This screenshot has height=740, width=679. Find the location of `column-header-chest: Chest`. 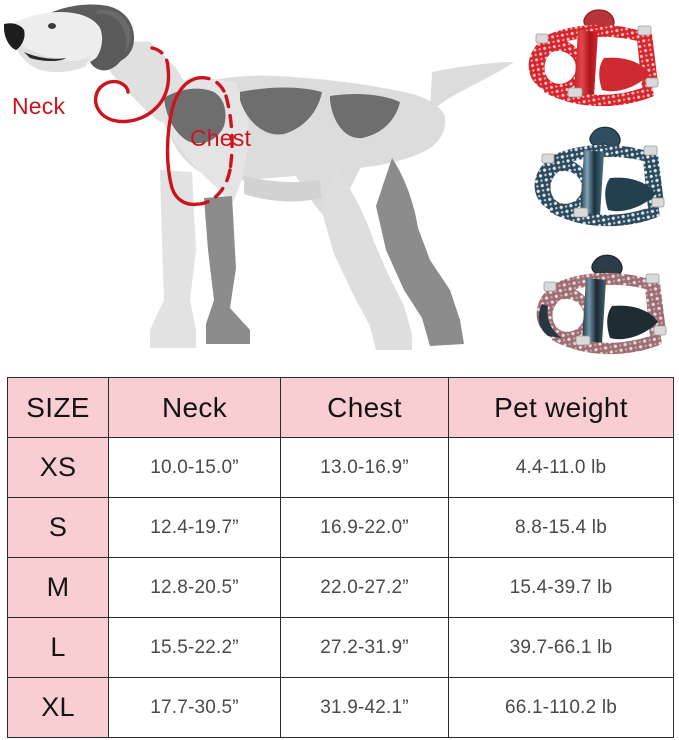

column-header-chest: Chest is located at coordinates (364, 407).